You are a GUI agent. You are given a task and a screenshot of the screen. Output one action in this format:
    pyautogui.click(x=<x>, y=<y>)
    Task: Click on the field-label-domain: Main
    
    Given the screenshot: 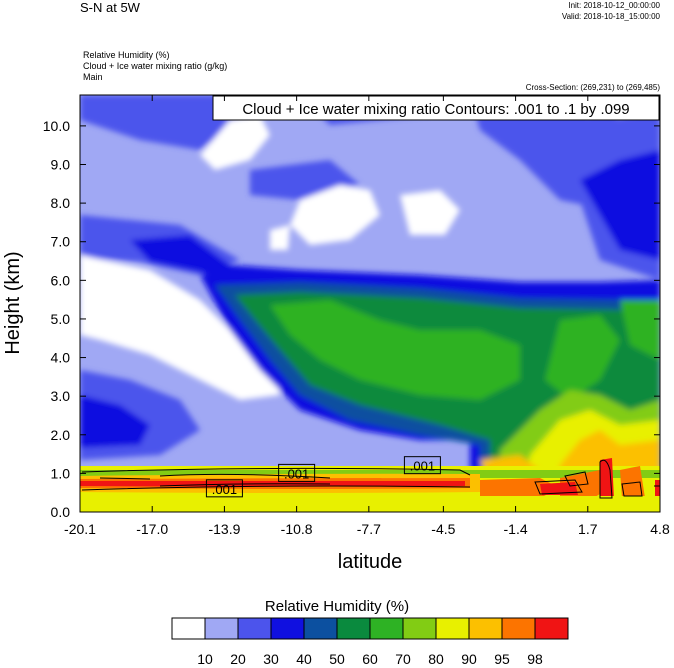 What is the action you would take?
    pyautogui.click(x=93, y=77)
    